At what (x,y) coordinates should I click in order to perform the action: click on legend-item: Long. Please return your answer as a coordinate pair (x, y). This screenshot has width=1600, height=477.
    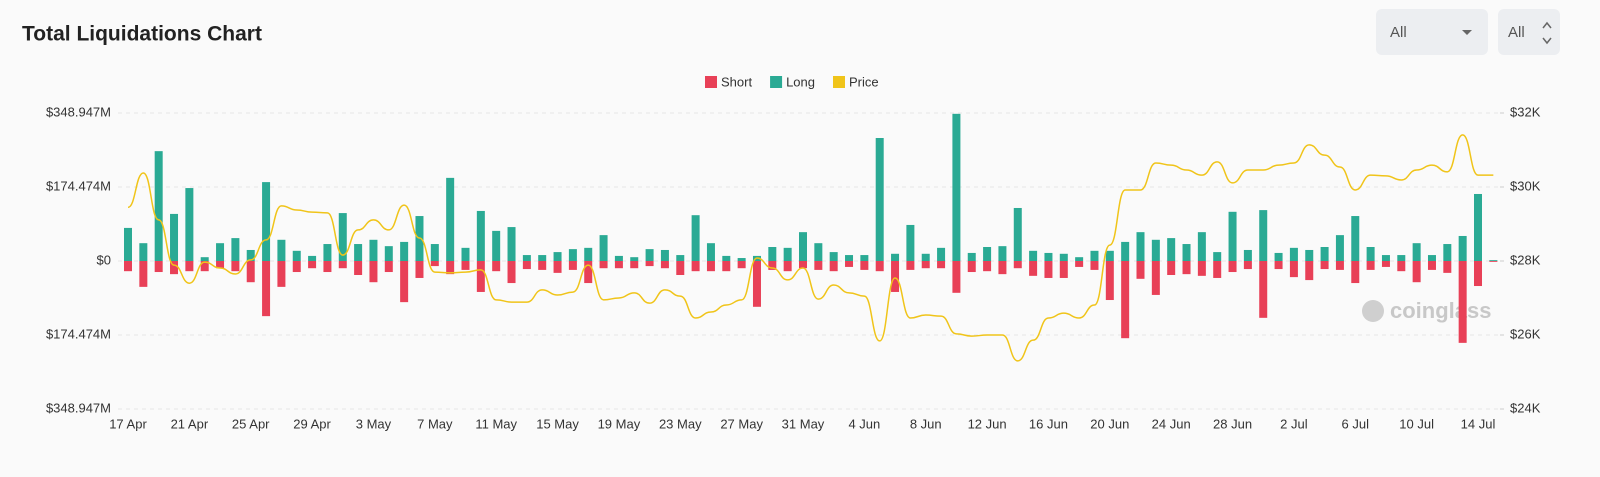
    Looking at the image, I should click on (792, 81).